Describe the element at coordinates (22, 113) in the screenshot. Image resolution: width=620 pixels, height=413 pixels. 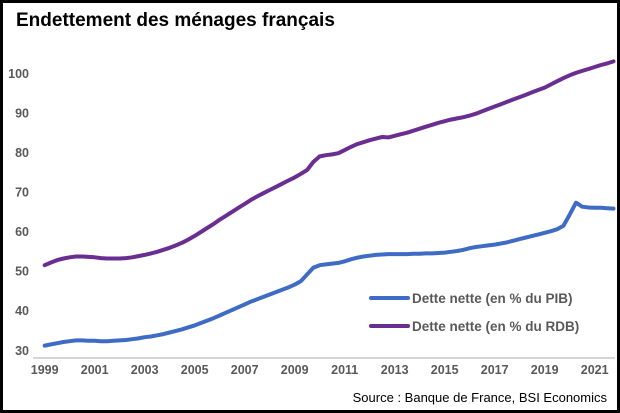
I see `y-tick-label: 90` at that location.